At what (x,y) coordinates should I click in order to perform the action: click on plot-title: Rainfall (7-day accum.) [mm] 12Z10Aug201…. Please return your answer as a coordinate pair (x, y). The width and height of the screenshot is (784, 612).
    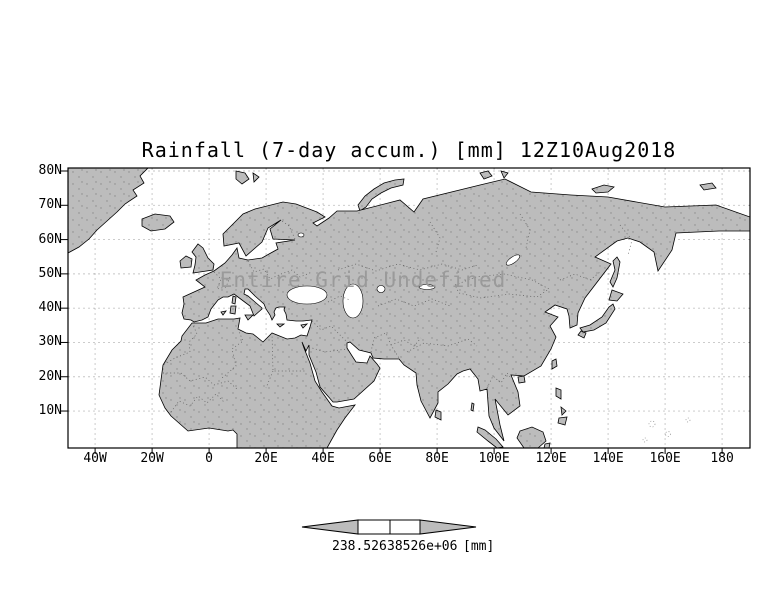
    Looking at the image, I should click on (409, 150).